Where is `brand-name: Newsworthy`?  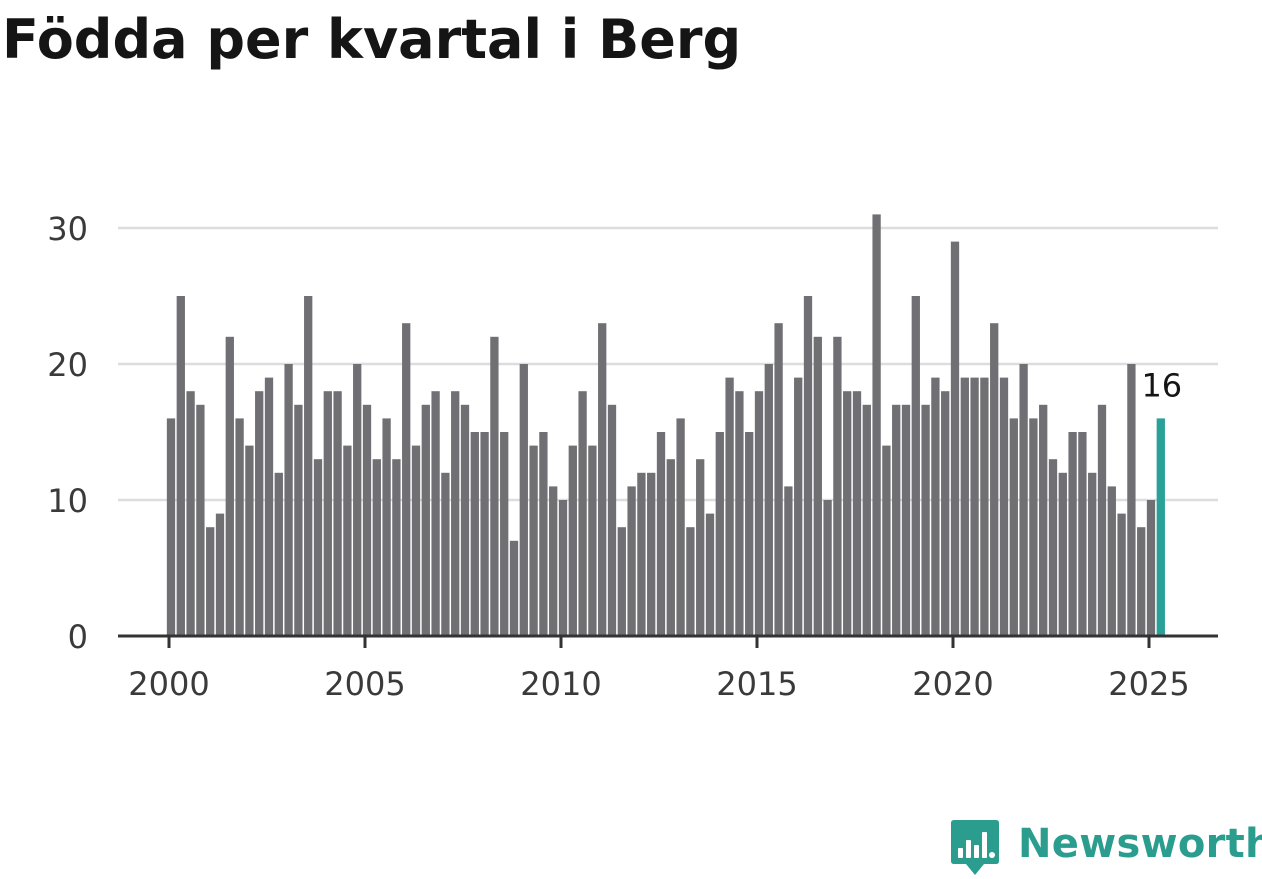
brand-name: Newsworthy is located at coordinates (1140, 844).